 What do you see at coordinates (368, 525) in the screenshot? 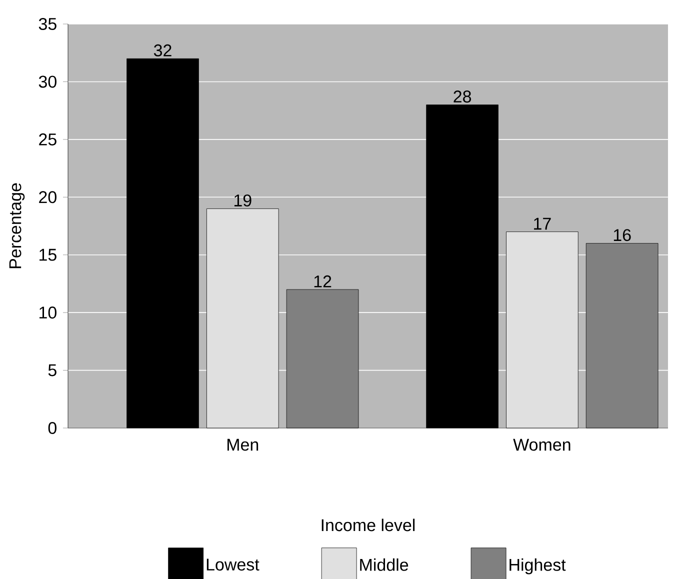
I see `x-axis-title: Income level` at bounding box center [368, 525].